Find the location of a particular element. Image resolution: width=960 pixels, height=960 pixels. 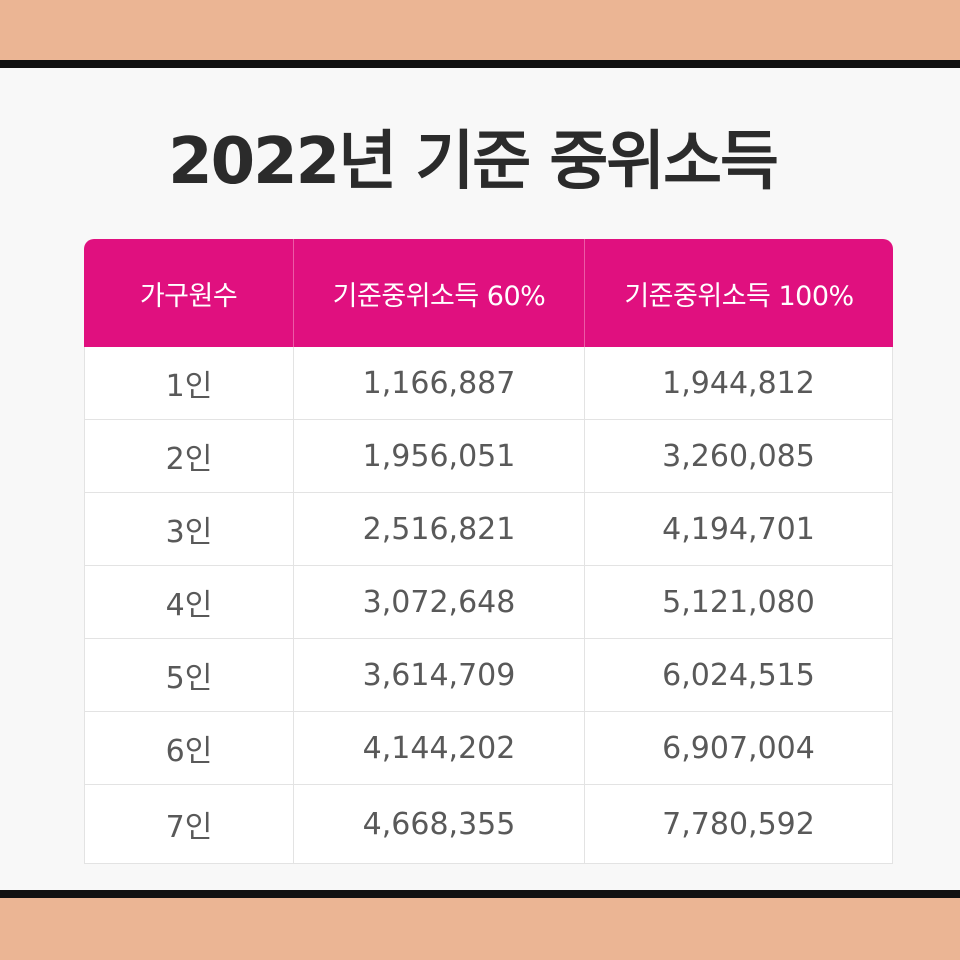

cell-income-60: 4,668,355 is located at coordinates (439, 824).